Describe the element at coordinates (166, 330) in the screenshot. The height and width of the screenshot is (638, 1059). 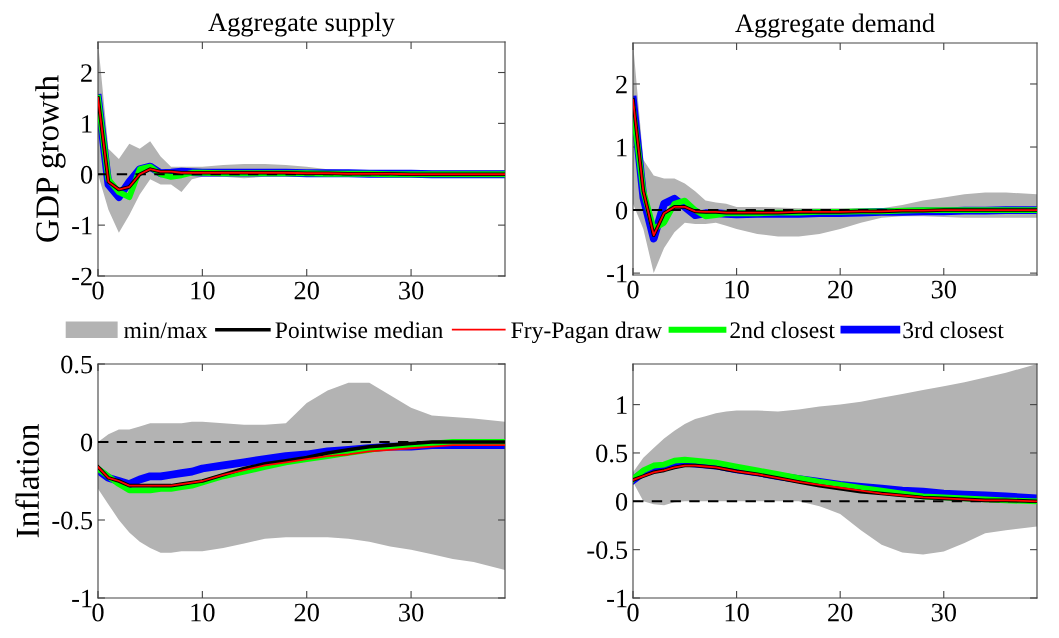
I see `legend-label: min/max` at that location.